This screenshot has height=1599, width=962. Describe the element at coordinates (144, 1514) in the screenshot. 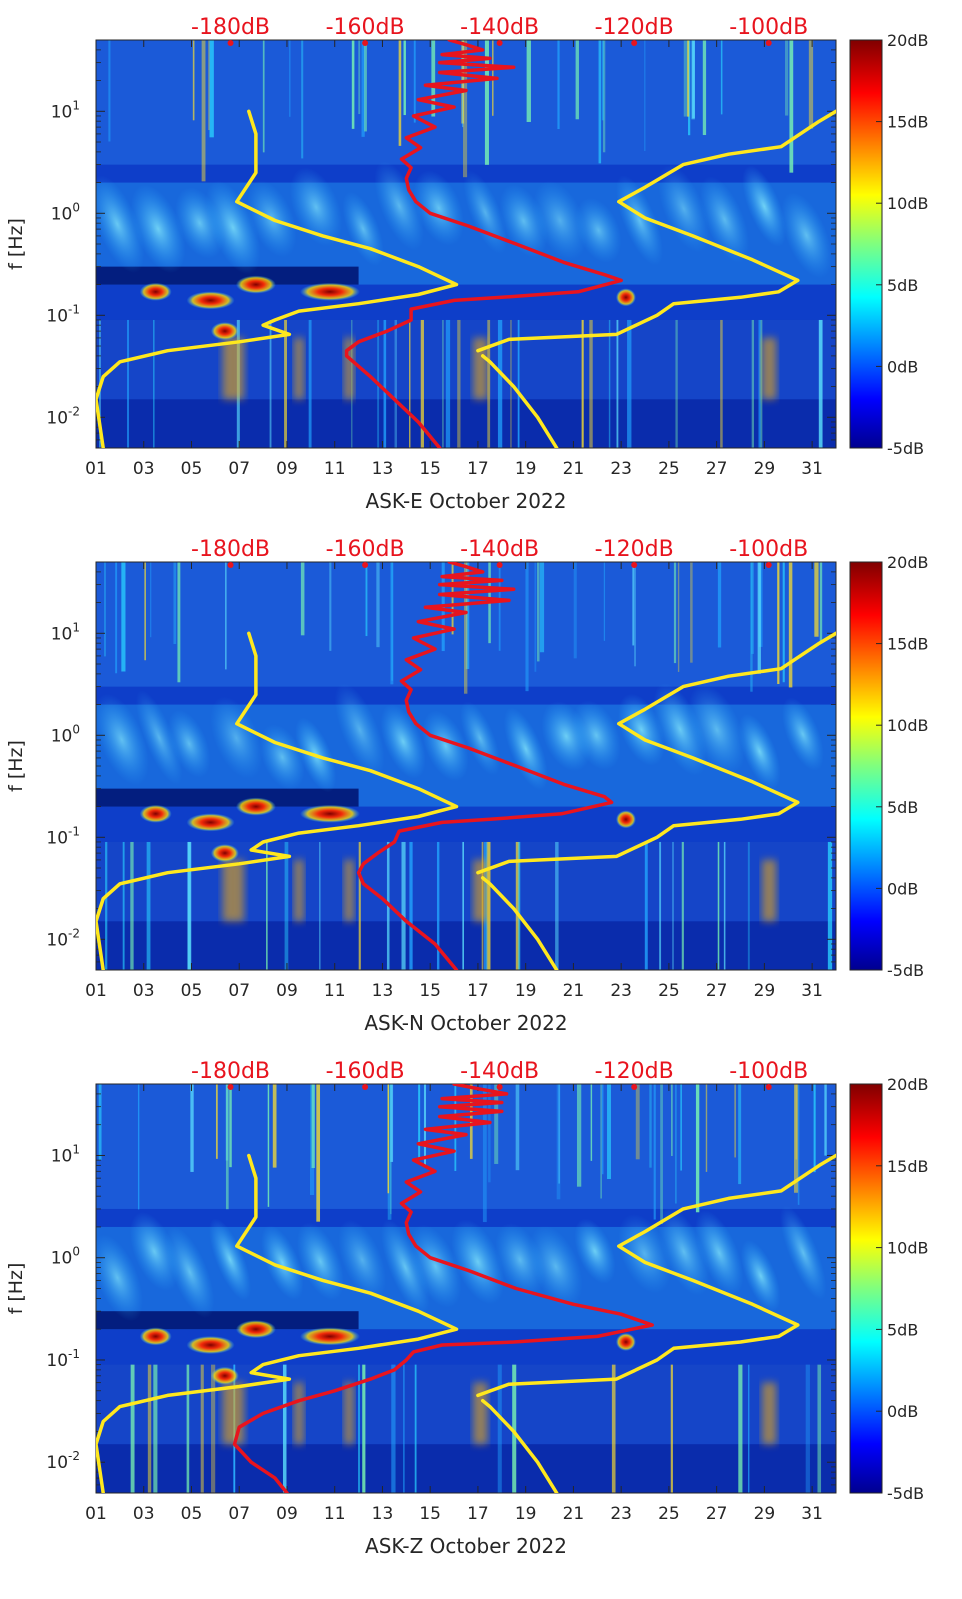

I see `x-tick-label: 03` at that location.